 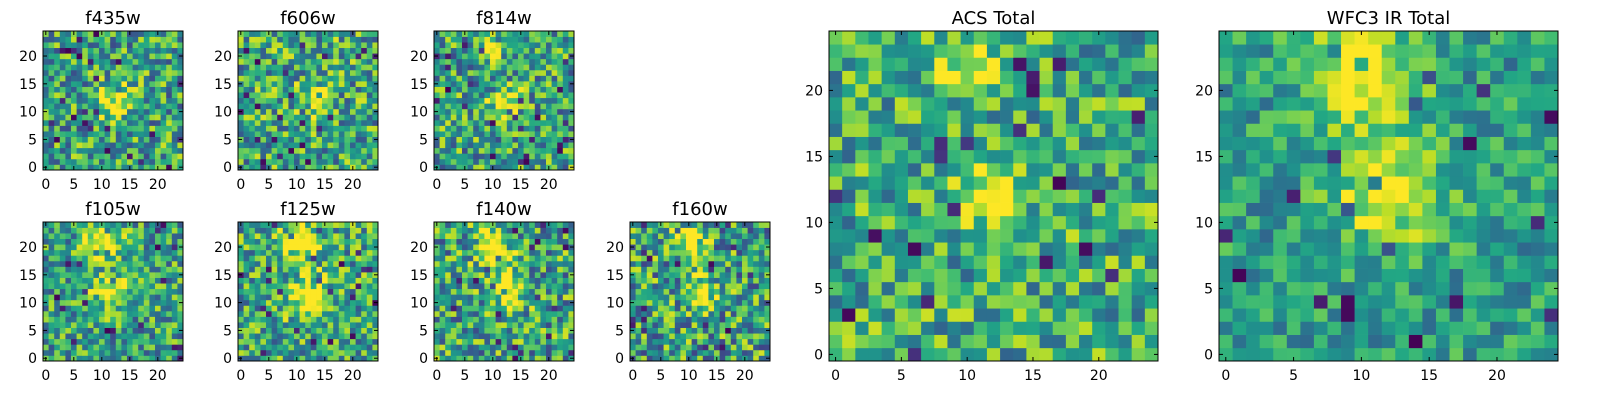 What do you see at coordinates (32, 140) in the screenshot?
I see `y-tick-label: 5` at bounding box center [32, 140].